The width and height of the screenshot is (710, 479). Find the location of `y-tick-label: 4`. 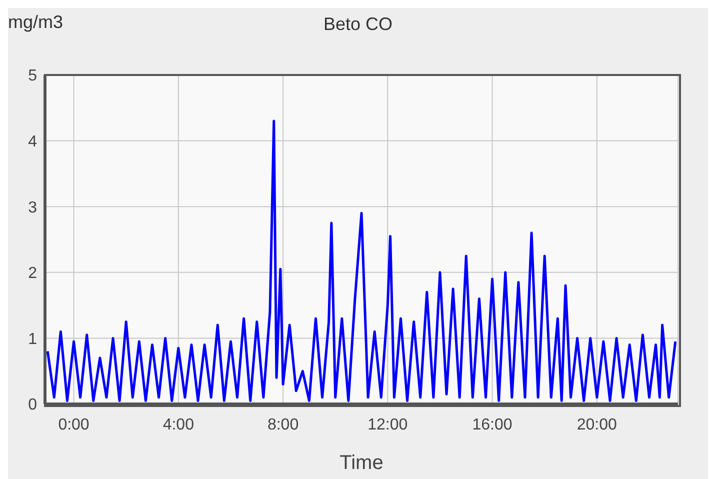

y-tick-label: 4 is located at coordinates (33, 141).